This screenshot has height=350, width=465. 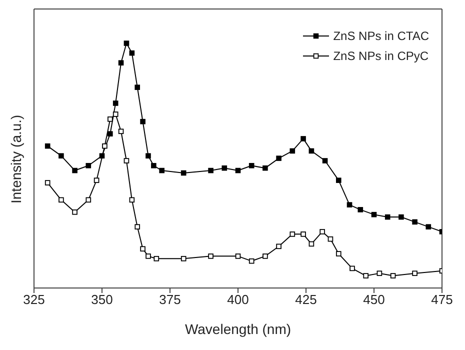 I want to click on x-tick-label: 400, so click(x=238, y=300).